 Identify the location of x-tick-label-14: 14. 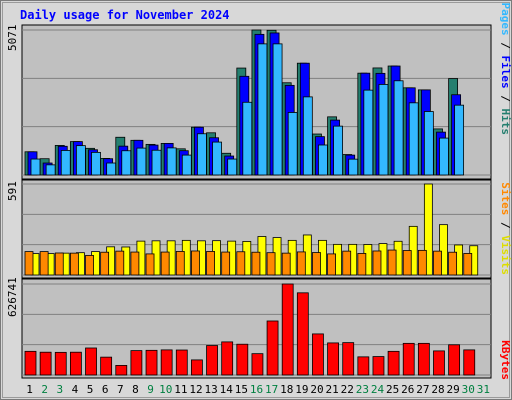
(227, 389).